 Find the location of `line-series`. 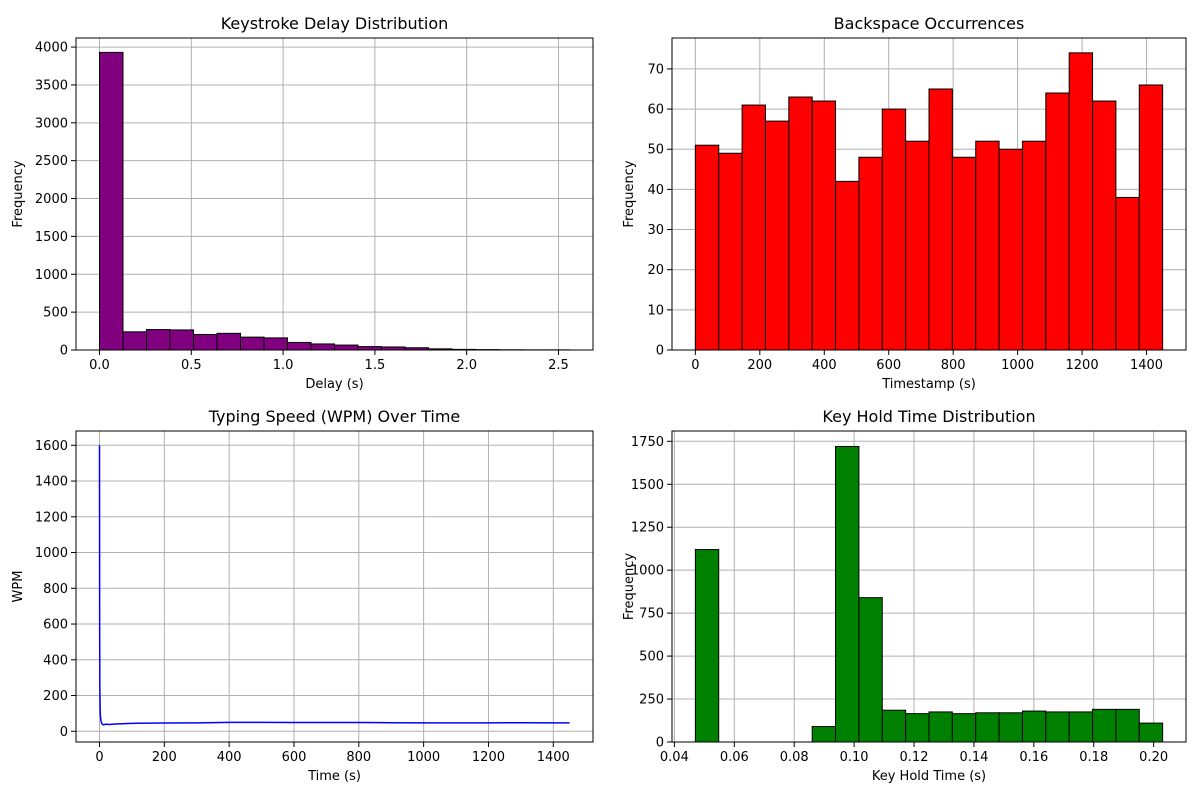

line-series is located at coordinates (334, 585).